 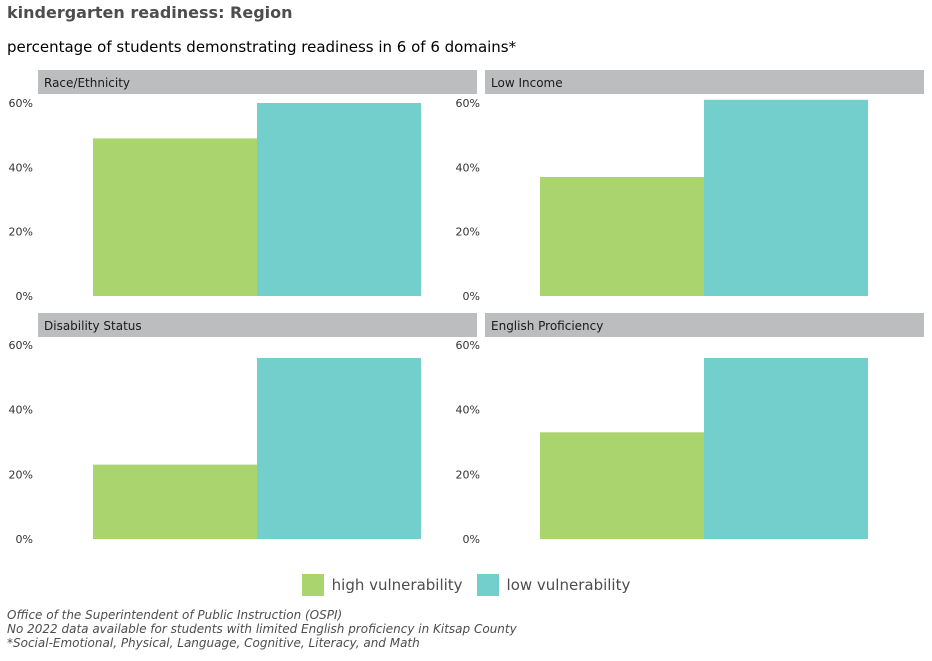 I want to click on facet-strip-race-ethnicity, so click(x=257, y=82).